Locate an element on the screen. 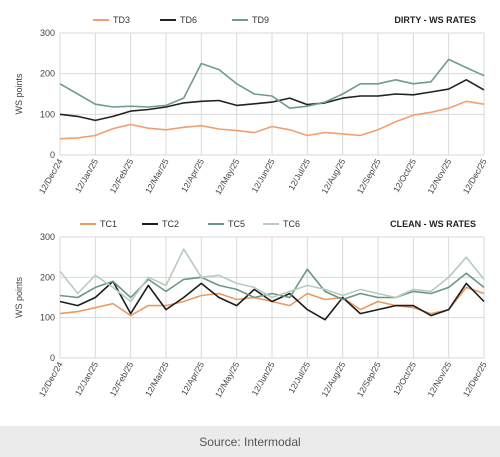 This screenshot has height=457, width=500. series-line-td9 is located at coordinates (272, 83).